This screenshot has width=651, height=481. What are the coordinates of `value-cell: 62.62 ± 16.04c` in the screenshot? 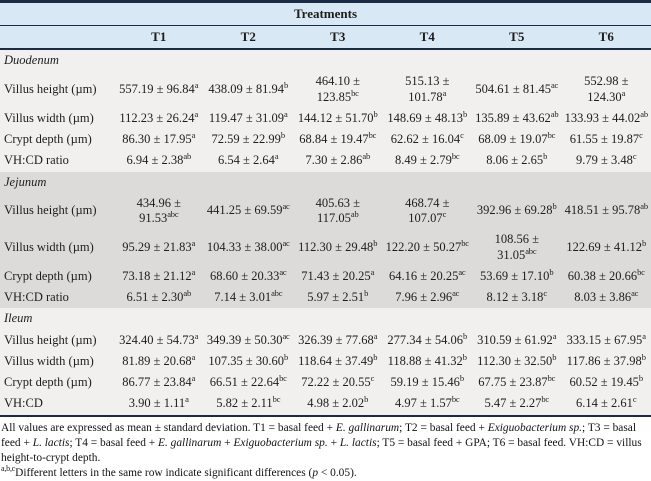 It's located at (428, 139).